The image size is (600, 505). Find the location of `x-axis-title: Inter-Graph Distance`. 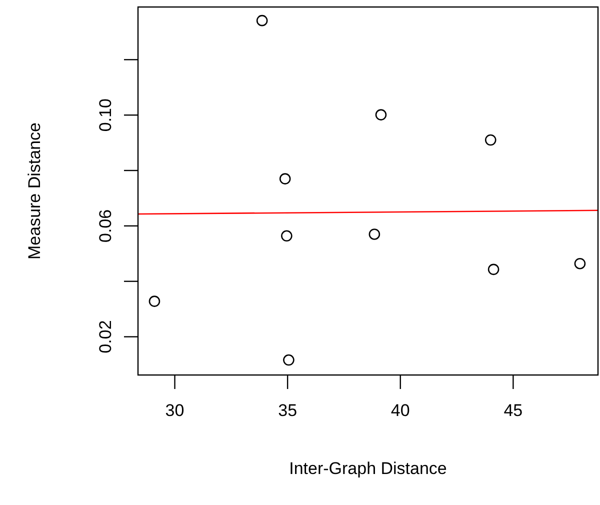

x-axis-title: Inter-Graph Distance is located at coordinates (368, 468).